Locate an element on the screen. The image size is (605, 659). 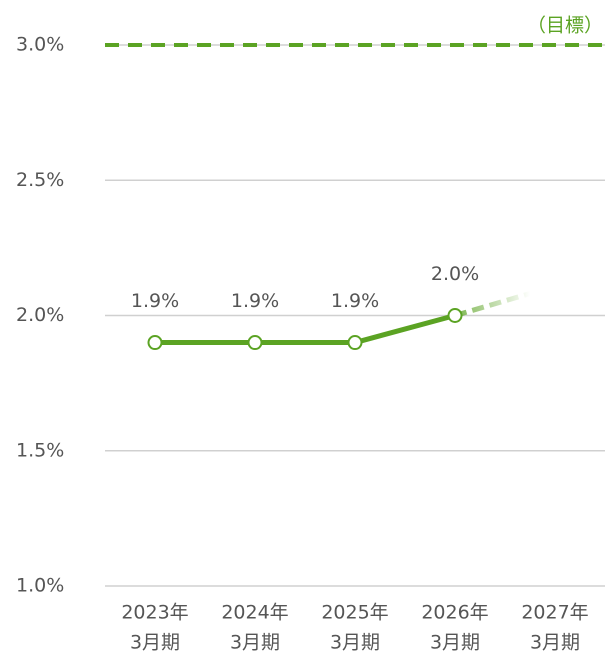
x-tick-label: 2025年 is located at coordinates (354, 613).